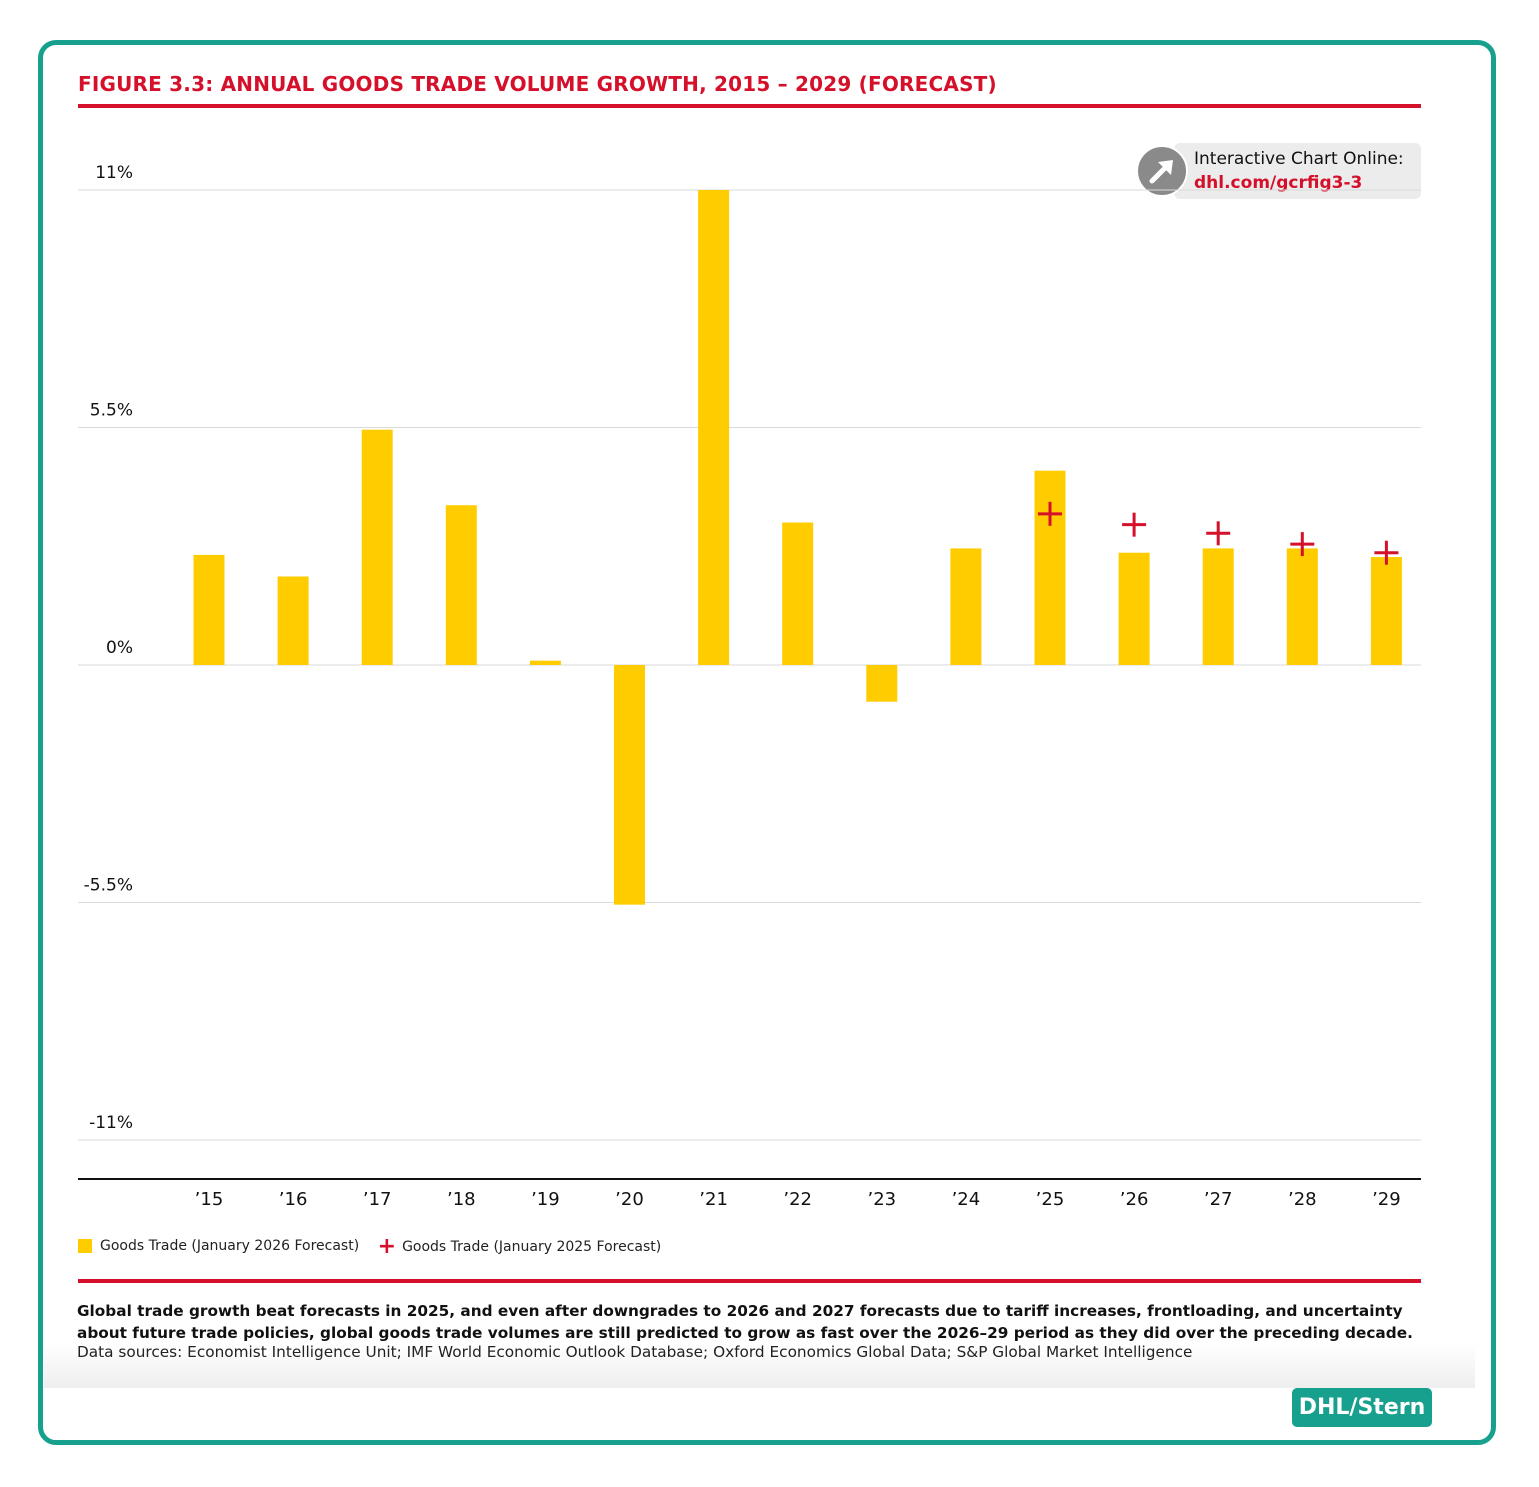 The width and height of the screenshot is (1539, 1487). Describe the element at coordinates (230, 1246) in the screenshot. I see `legend-bar-label: Goods Trade (January 2026 Forecast)` at that location.